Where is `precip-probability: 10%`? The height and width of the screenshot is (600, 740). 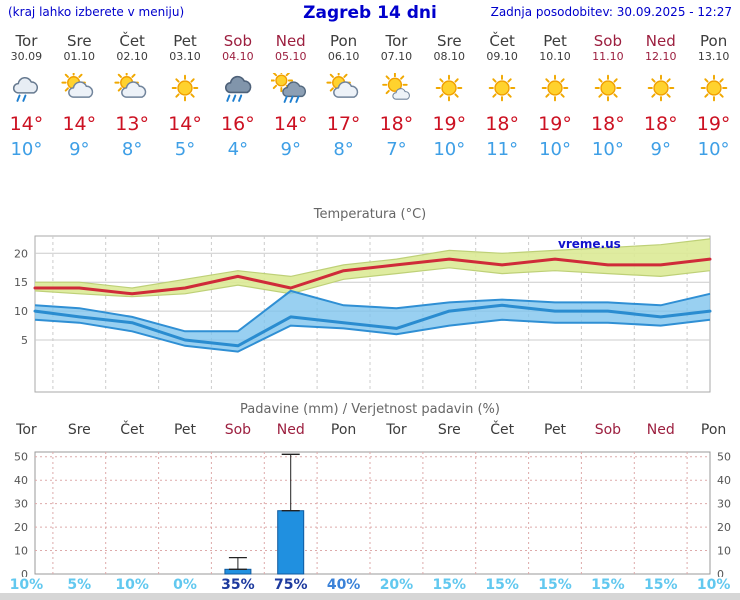
precip-probability: 10% is located at coordinates (132, 585).